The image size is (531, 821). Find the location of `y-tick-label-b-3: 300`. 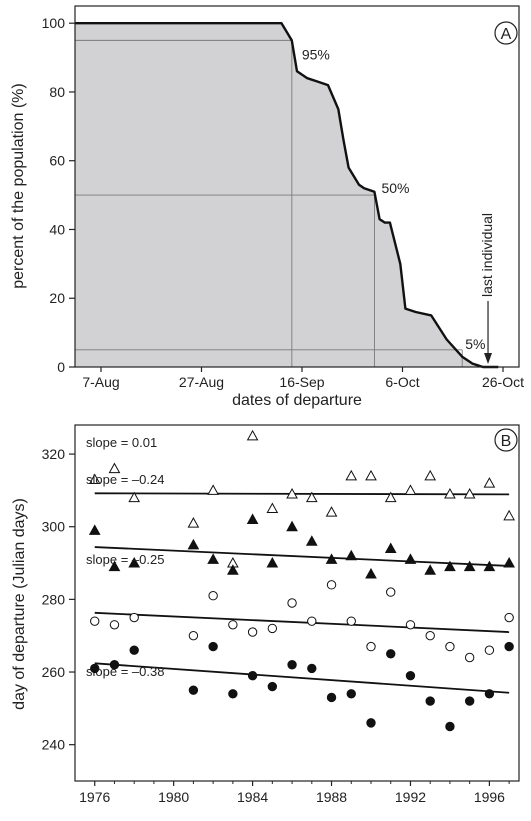

y-tick-label-b-3: 300 is located at coordinates (54, 527).